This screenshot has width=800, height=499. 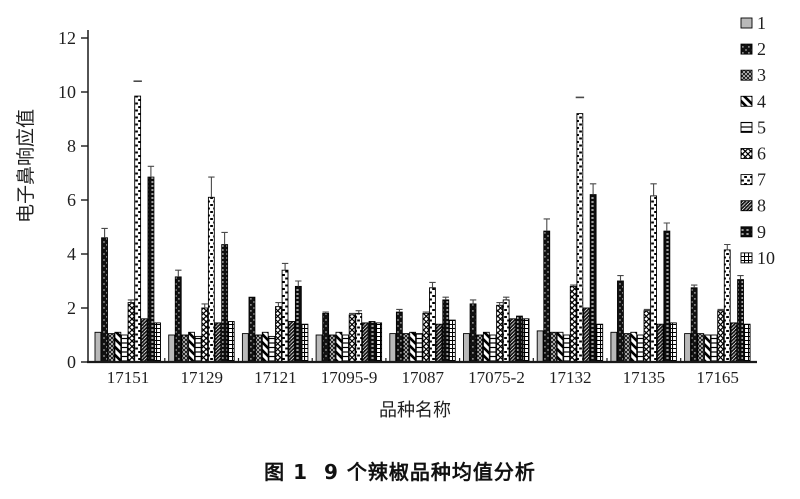 What do you see at coordinates (761, 127) in the screenshot?
I see `legend-label: 5` at bounding box center [761, 127].